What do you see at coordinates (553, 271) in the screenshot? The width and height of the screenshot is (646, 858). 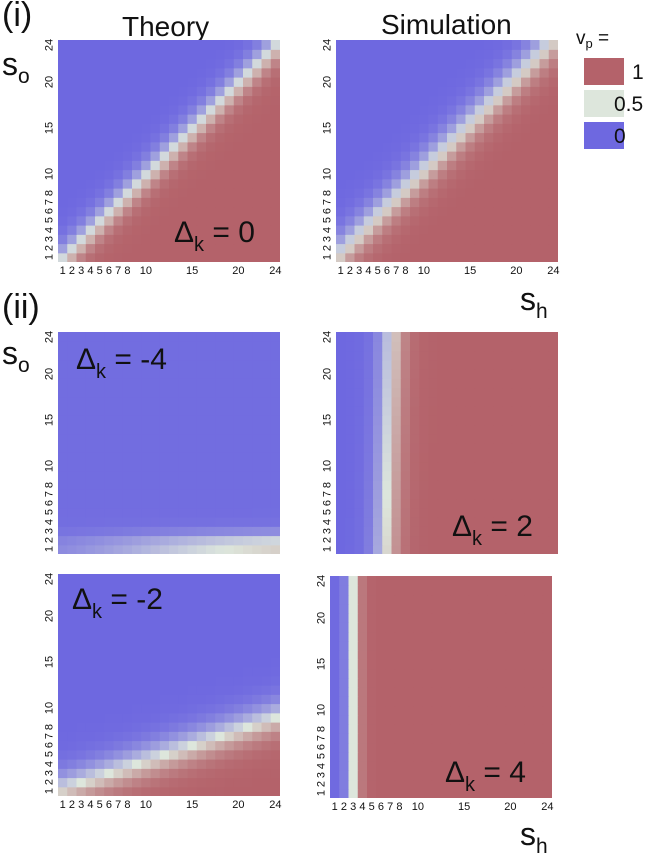 I see `x-tick-label: 24` at bounding box center [553, 271].